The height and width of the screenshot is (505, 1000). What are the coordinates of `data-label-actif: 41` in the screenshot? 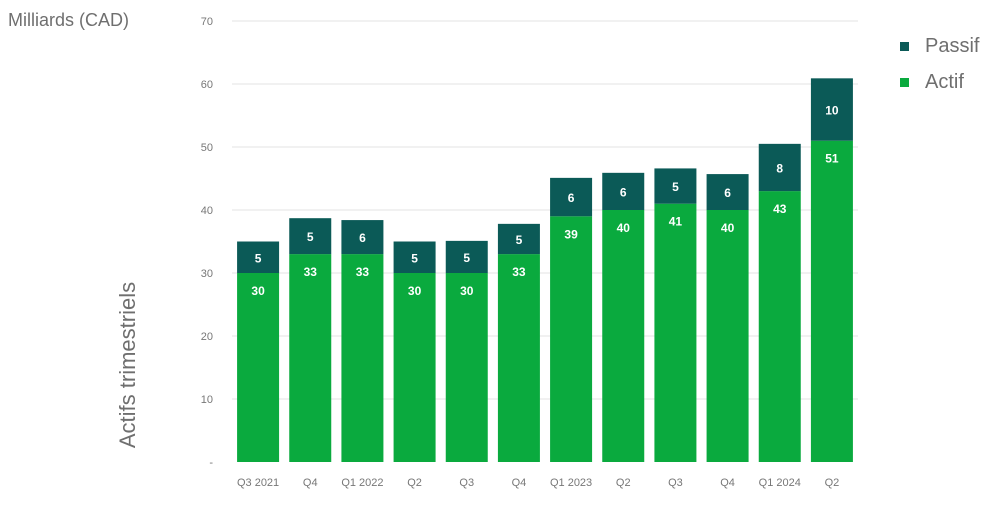 It's located at (676, 222).